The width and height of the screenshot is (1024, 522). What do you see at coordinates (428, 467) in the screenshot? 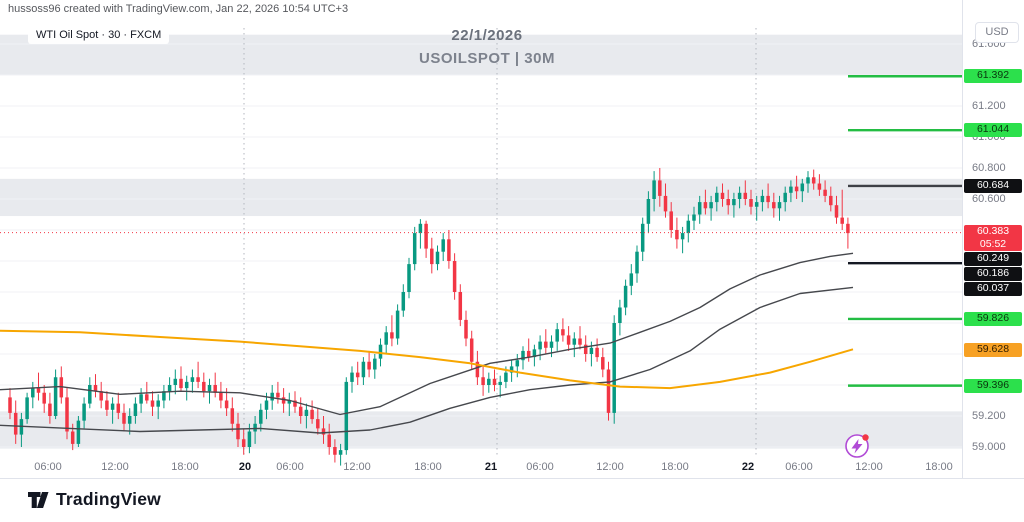
I see `time-tick-label: 18:00` at bounding box center [428, 467].